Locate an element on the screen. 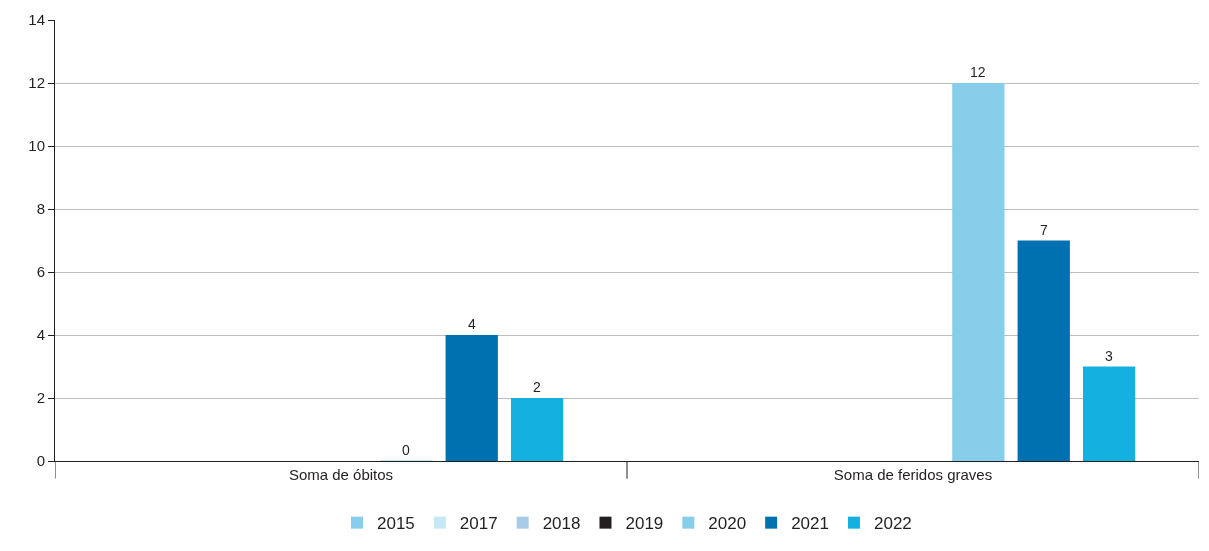 This screenshot has height=551, width=1209. data-label: 12 is located at coordinates (978, 72).